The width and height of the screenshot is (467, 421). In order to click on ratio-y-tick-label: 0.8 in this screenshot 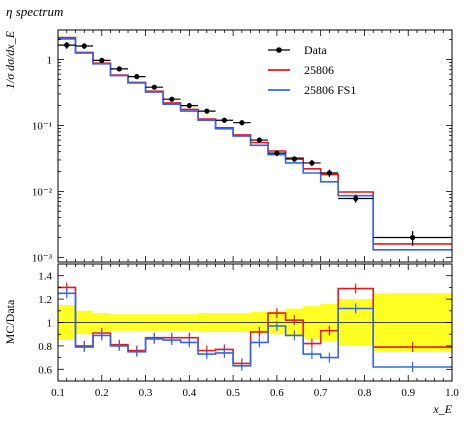, I will do `click(45, 347)`.